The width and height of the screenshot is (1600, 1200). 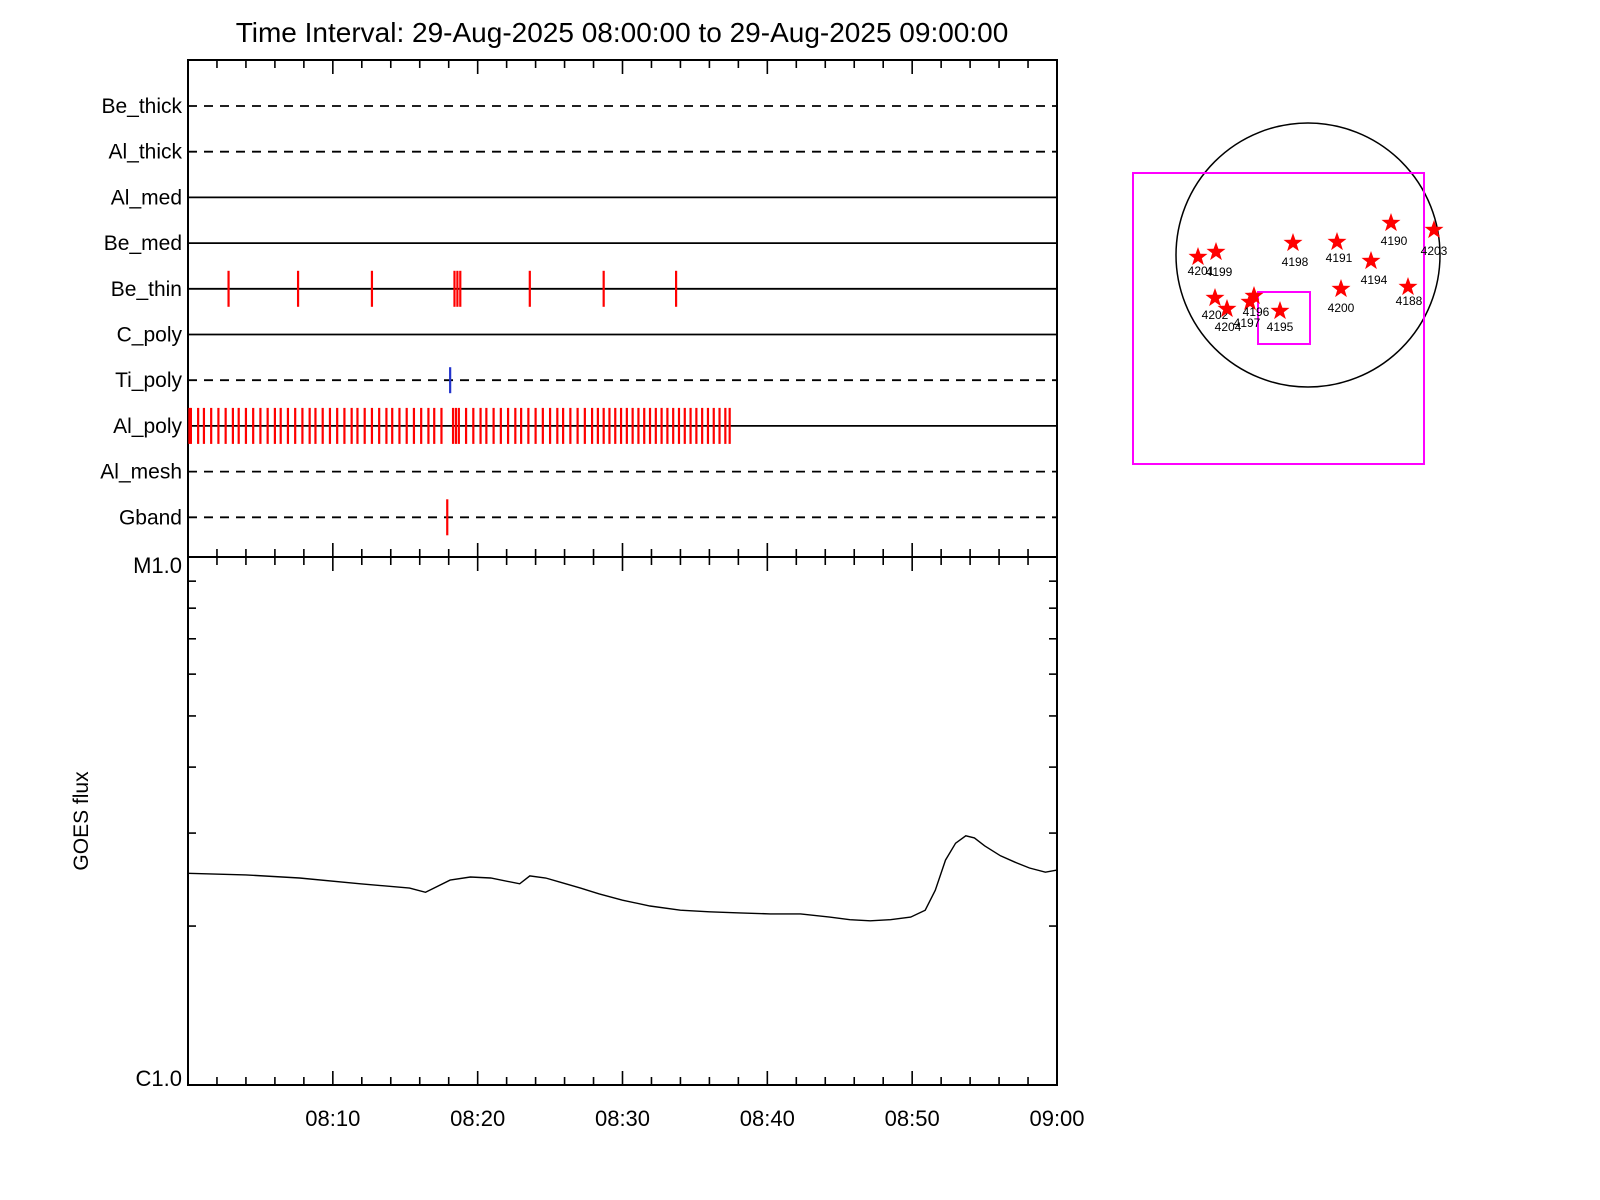 What do you see at coordinates (150, 335) in the screenshot?
I see `row-label-C_poly: C_poly` at bounding box center [150, 335].